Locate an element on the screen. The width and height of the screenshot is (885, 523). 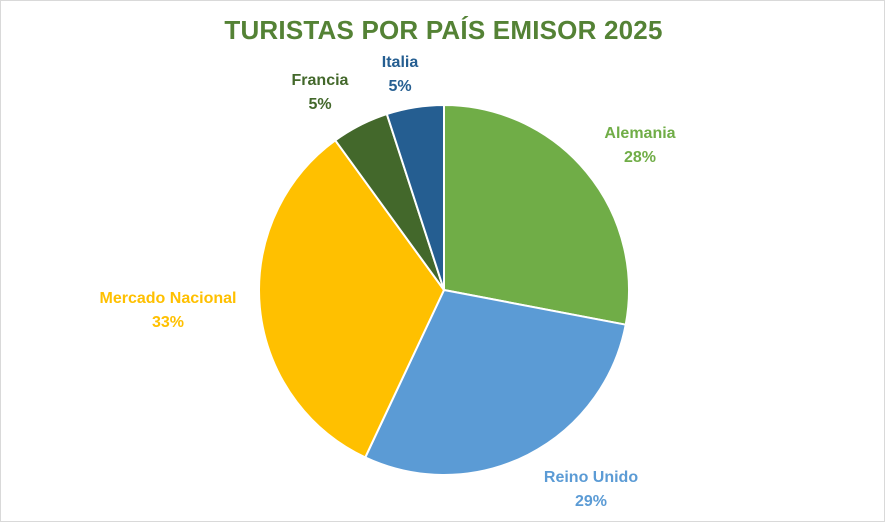
data-label-percent: 33% is located at coordinates (168, 322).